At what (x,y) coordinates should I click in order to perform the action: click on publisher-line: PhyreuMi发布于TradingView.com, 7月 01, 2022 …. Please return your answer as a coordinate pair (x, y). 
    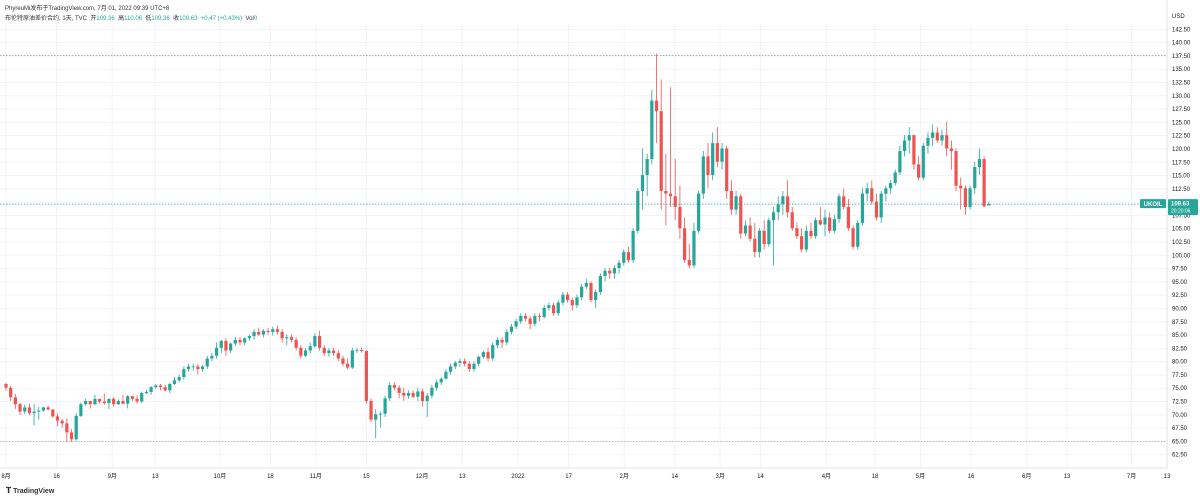
    Looking at the image, I should click on (87, 9).